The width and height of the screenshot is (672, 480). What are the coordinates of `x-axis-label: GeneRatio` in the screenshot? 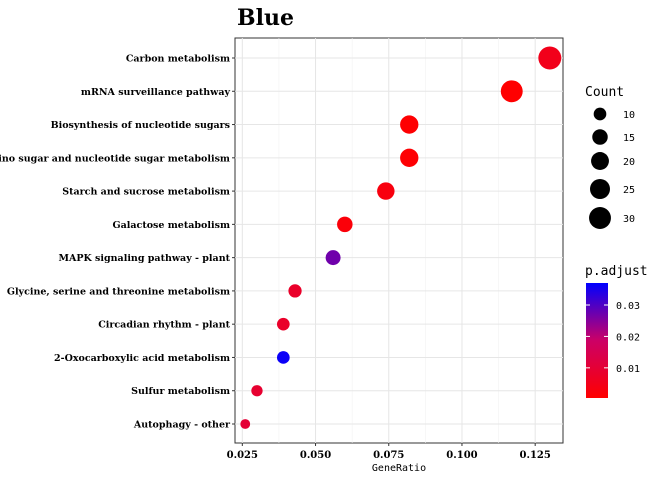 It's located at (399, 468).